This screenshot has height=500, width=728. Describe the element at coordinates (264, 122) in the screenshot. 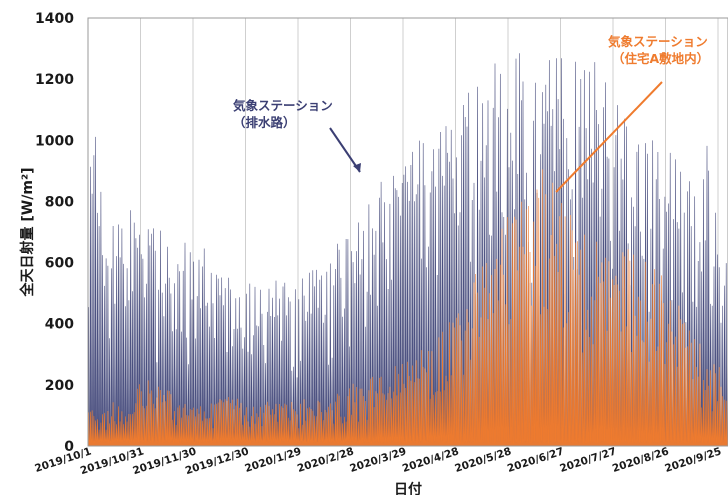

I see `series-label-drainage-line2: （排水路）` at that location.